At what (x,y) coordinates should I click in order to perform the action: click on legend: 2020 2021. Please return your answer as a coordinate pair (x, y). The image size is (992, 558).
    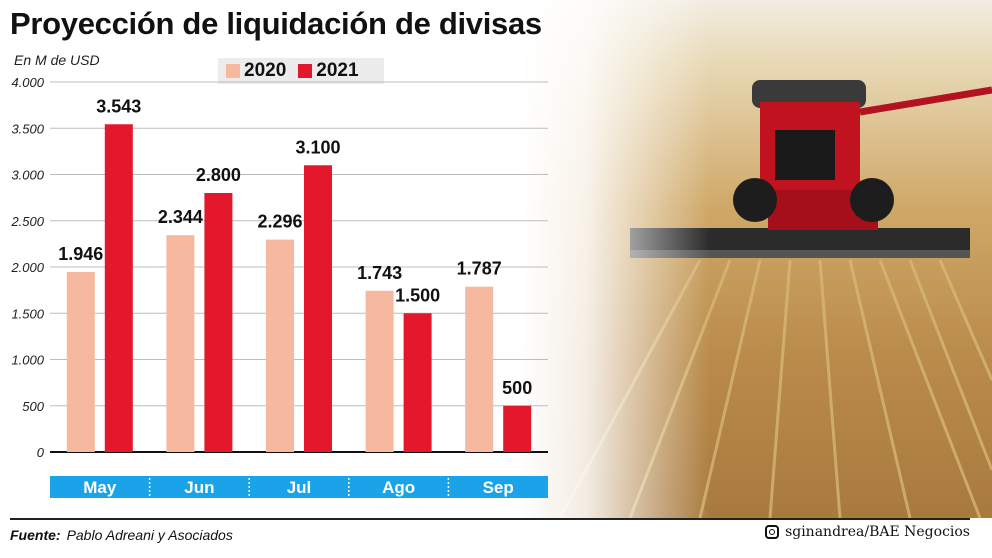
    Looking at the image, I should click on (301, 71).